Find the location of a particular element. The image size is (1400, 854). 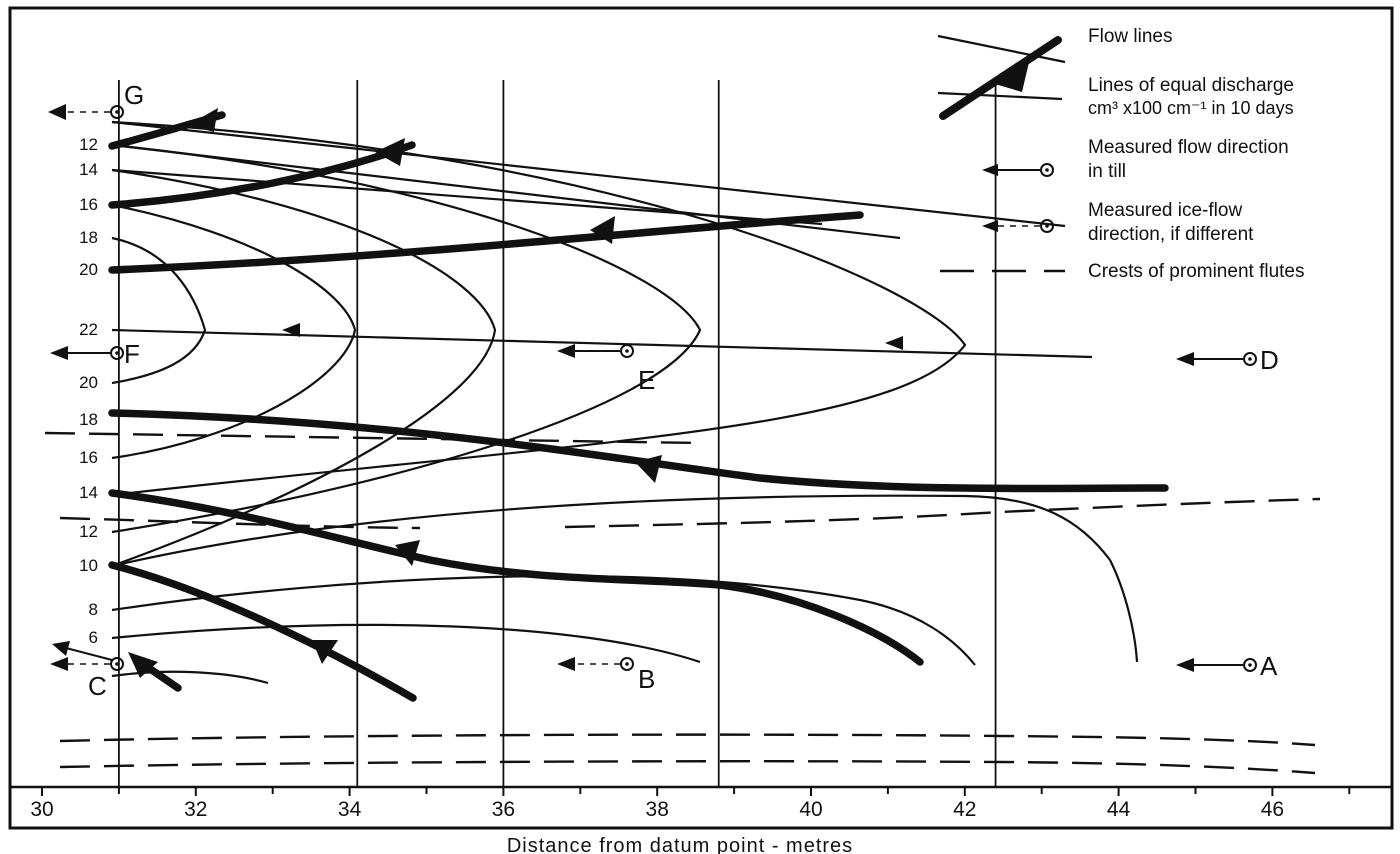

station-label: A is located at coordinates (1269, 666).